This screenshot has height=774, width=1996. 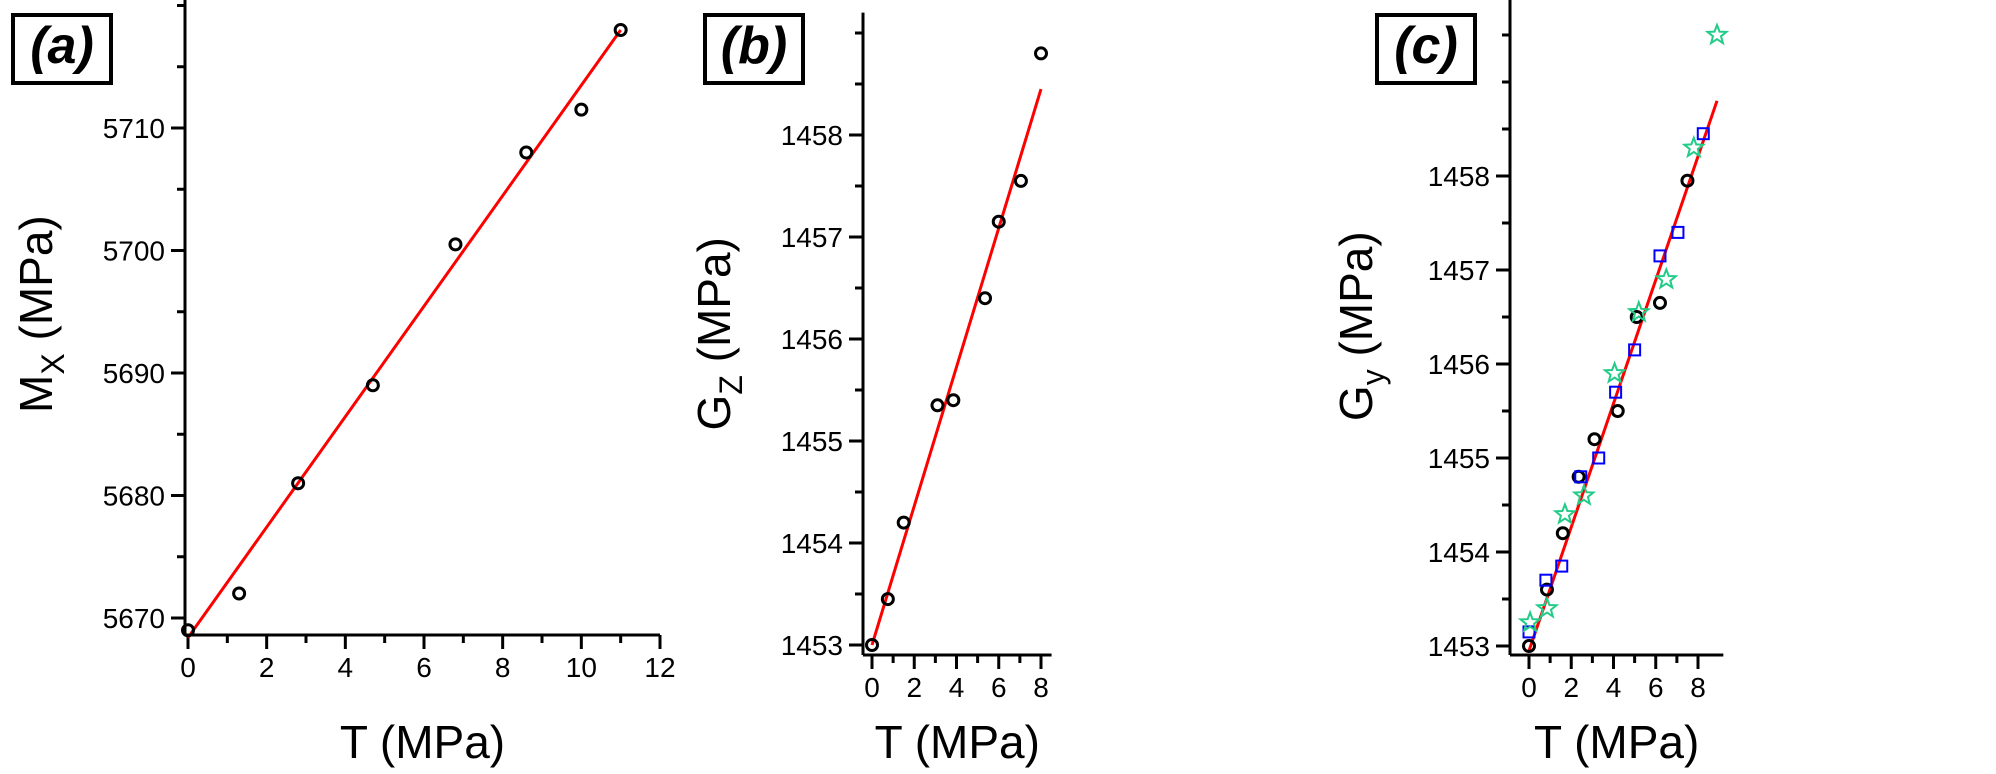 I want to click on y-tick-label: 5680, so click(x=134, y=496).